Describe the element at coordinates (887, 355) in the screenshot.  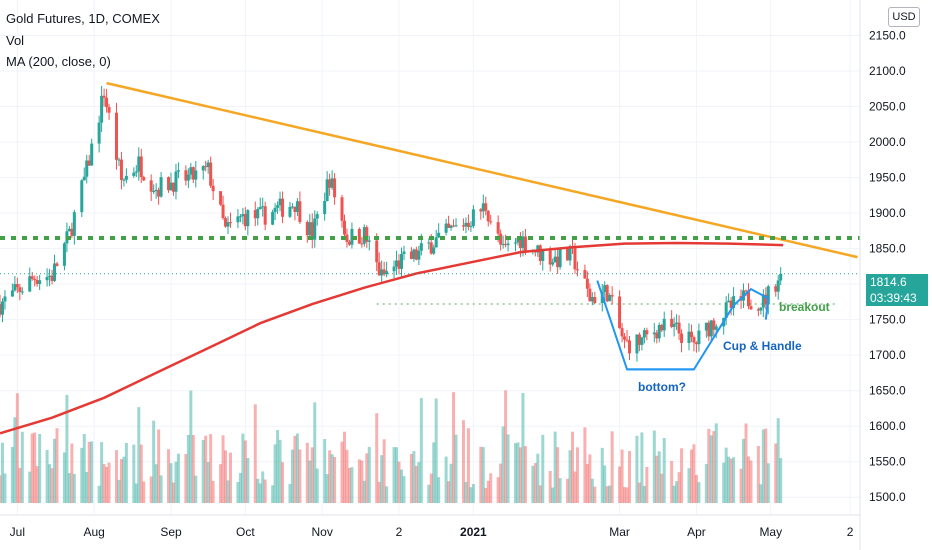
I see `price-tick-label: 1700.0` at that location.